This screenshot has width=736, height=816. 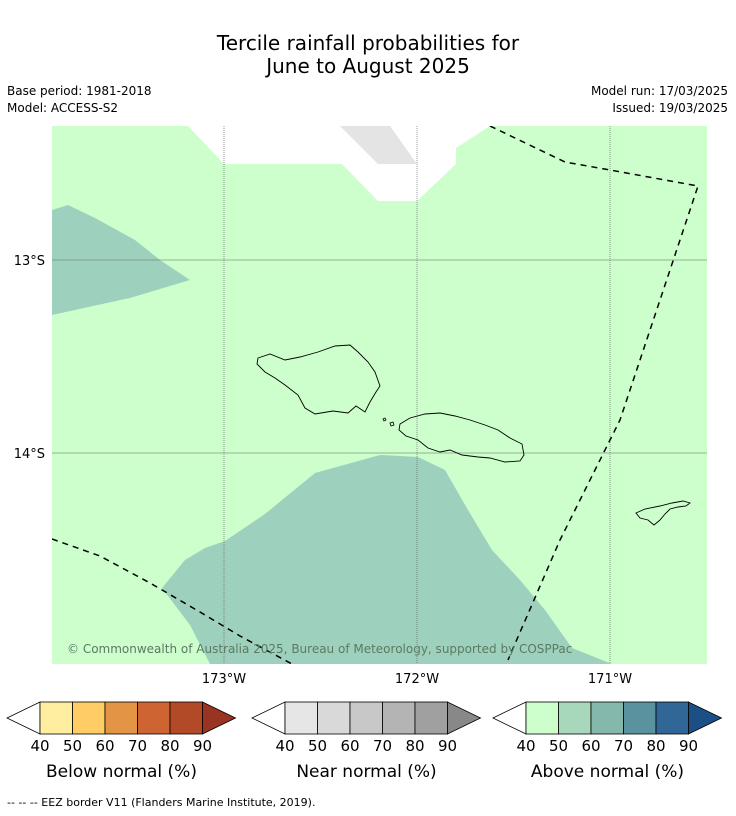 What do you see at coordinates (368, 43) in the screenshot?
I see `title-line-1: Tercile rainfall probabilities for` at bounding box center [368, 43].